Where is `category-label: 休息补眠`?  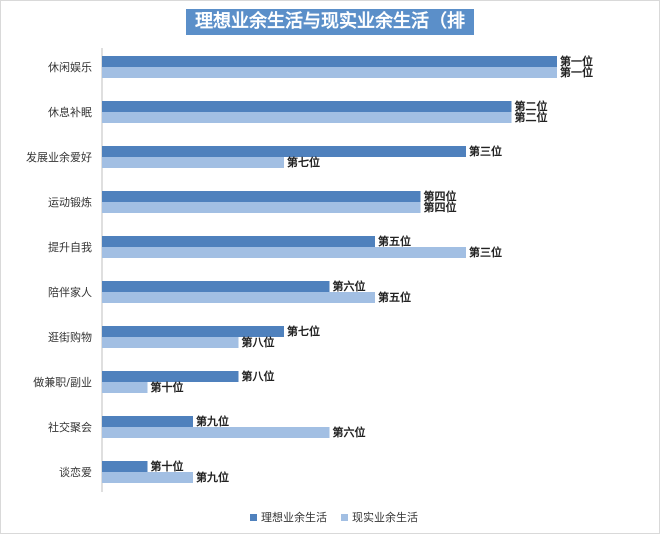
category-label: 休息补眠 is located at coordinates (70, 112).